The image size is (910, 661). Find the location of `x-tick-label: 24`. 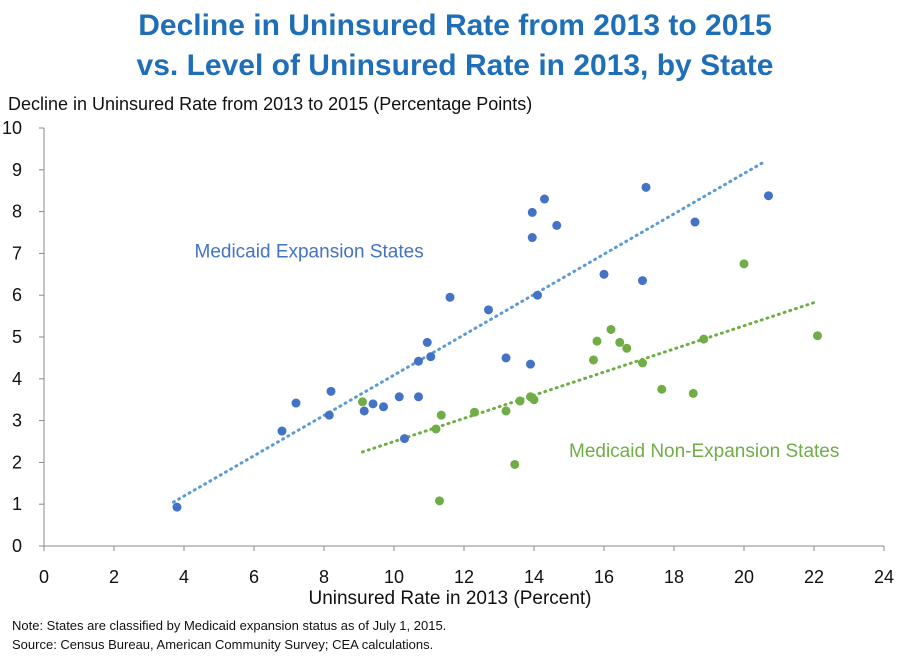

x-tick-label: 24 is located at coordinates (884, 577).